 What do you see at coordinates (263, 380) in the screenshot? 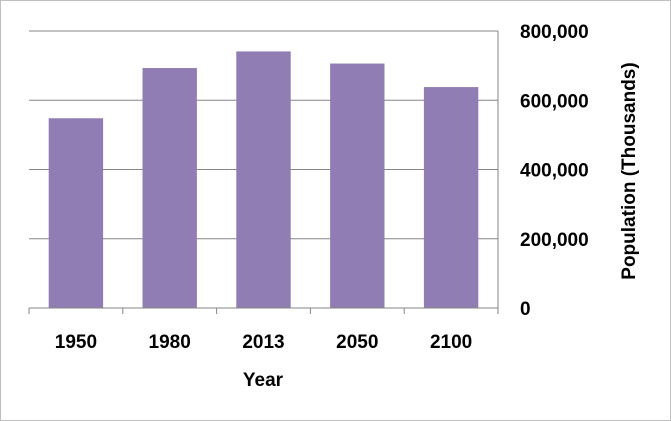
I see `x-axis-label: Year` at bounding box center [263, 380].